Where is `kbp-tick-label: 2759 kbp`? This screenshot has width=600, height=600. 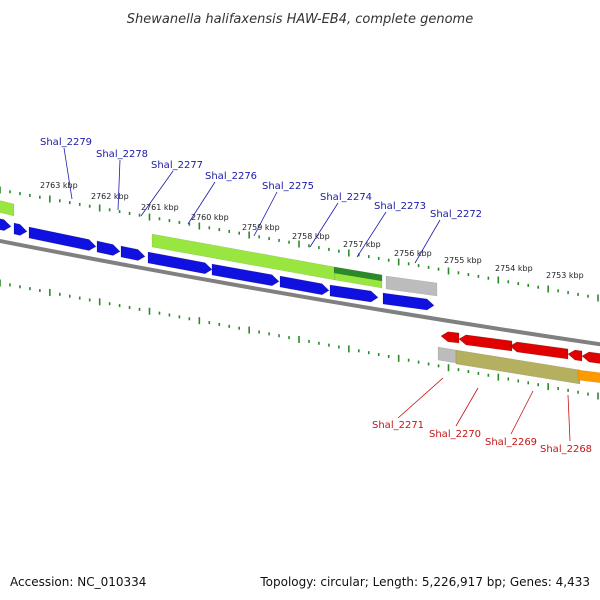 kbp-tick-label: 2759 kbp is located at coordinates (261, 227).